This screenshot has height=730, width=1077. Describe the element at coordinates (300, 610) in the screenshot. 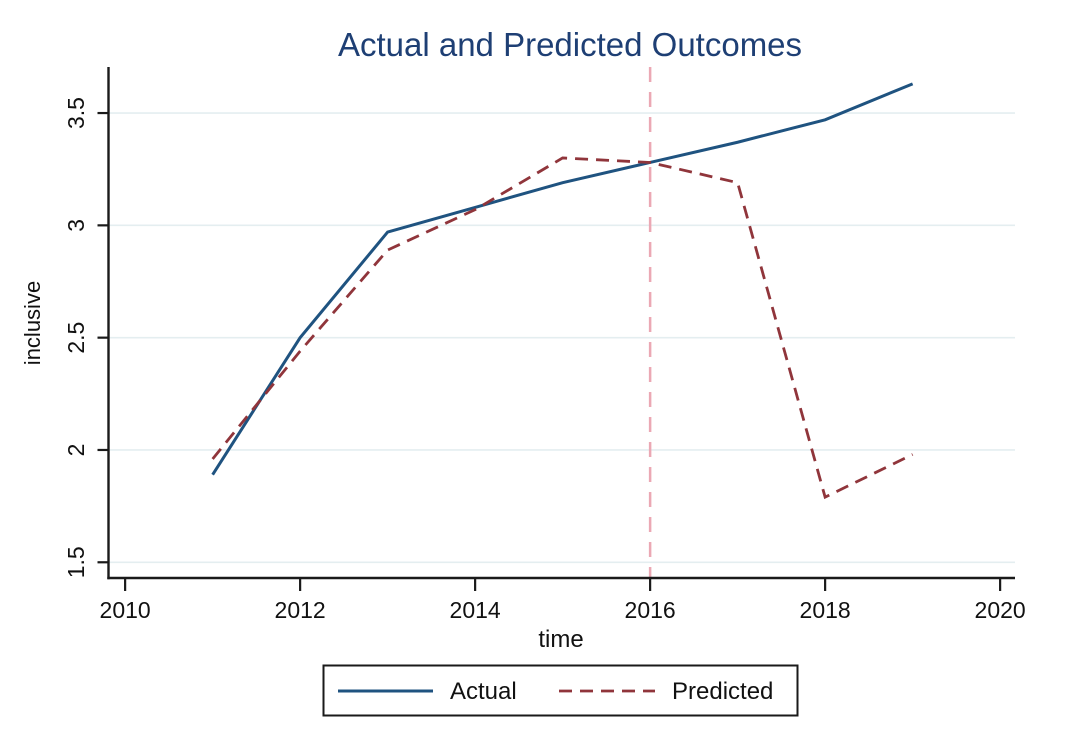

I see `x-tick-label: 2012` at that location.